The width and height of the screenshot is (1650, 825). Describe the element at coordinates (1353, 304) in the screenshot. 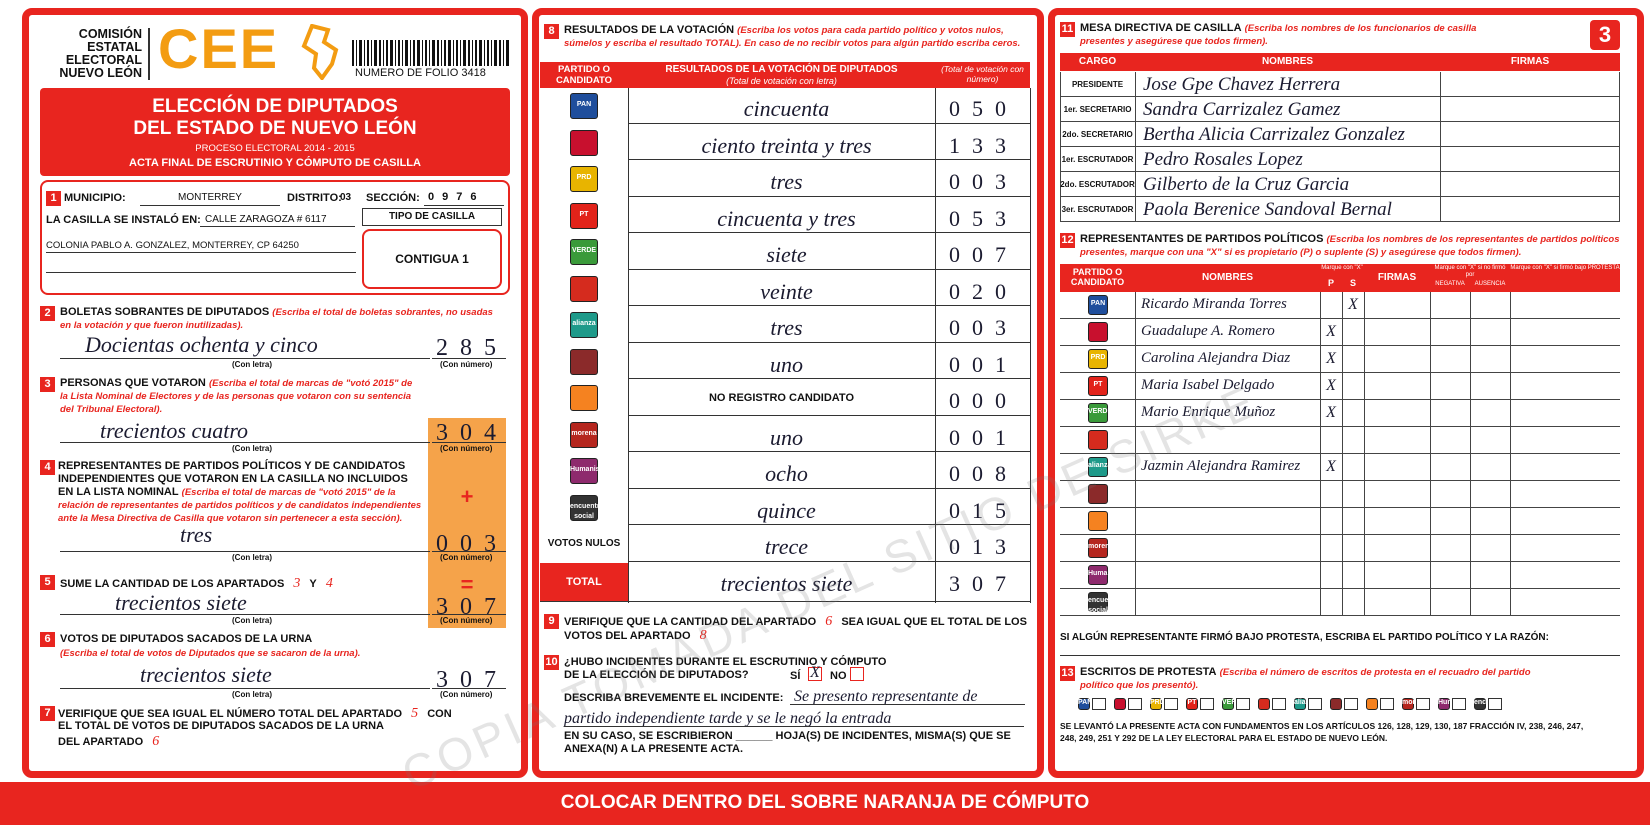

I see `s: X` at that location.